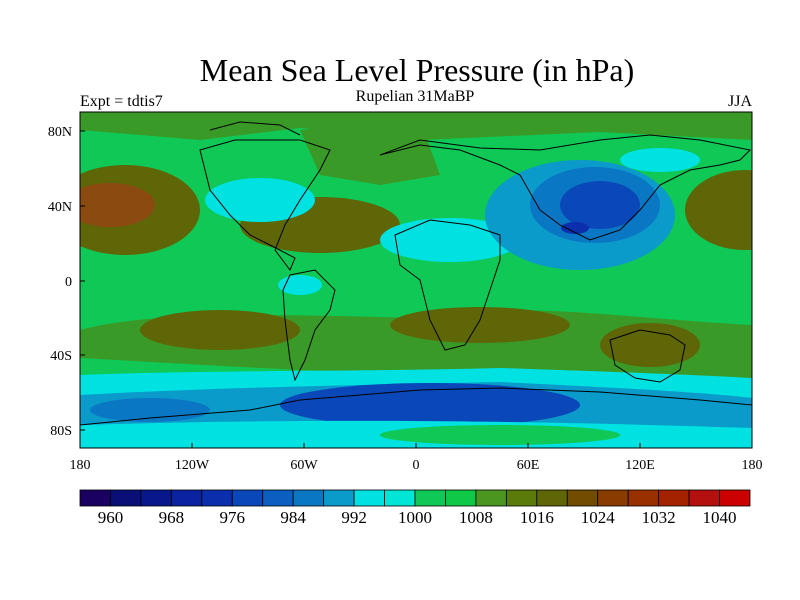 The image size is (800, 600). What do you see at coordinates (720, 517) in the screenshot?
I see `colorbar-label: 1040` at bounding box center [720, 517].